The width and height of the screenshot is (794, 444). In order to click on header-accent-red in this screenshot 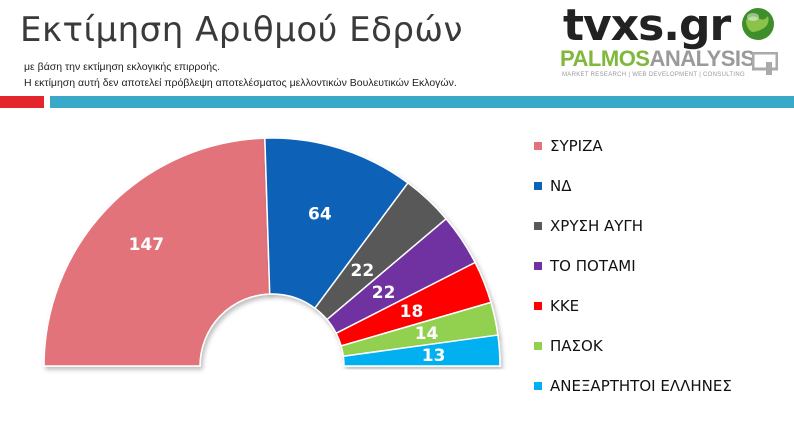, I will do `click(22, 102)`.